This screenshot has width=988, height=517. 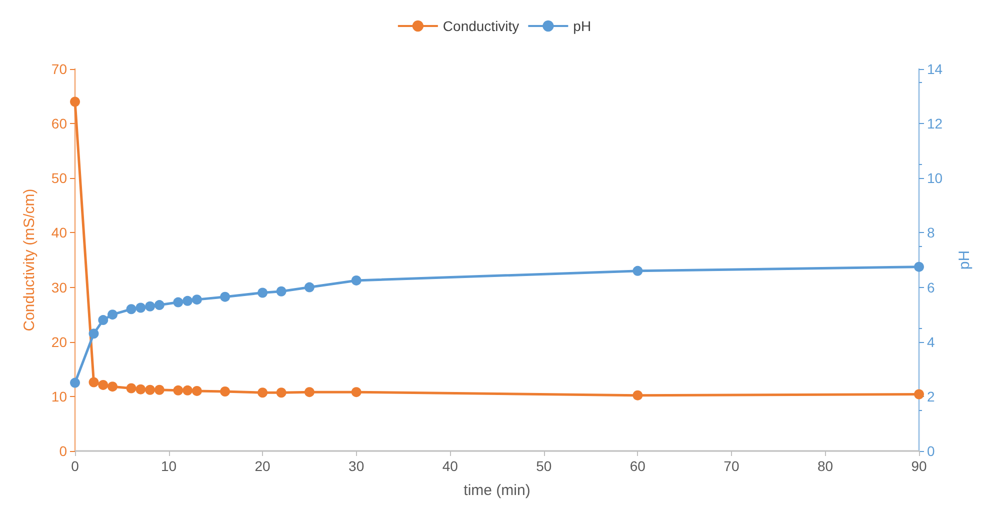 What do you see at coordinates (931, 342) in the screenshot?
I see `y2-tick-label: 4` at bounding box center [931, 342].